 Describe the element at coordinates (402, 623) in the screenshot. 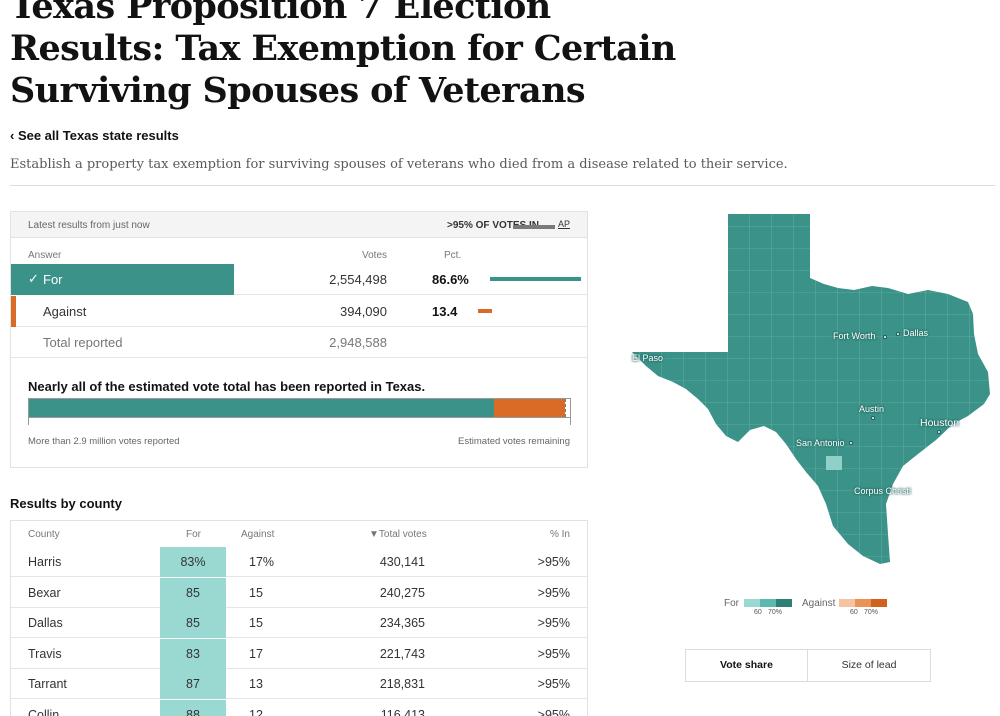

I see `total-votes: 234,365` at that location.